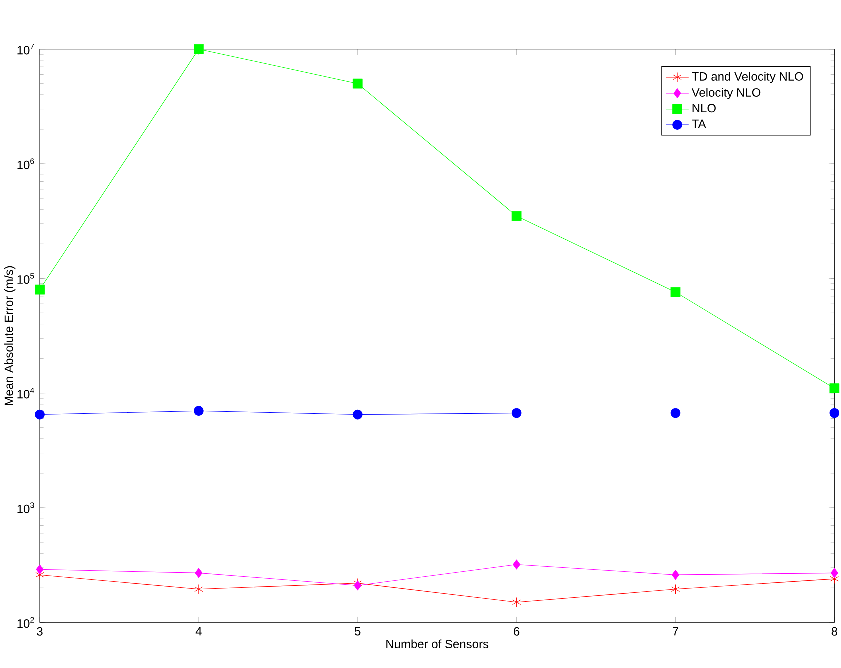  What do you see at coordinates (748, 78) in the screenshot?
I see `legend-label: TD and Velocity NLO` at bounding box center [748, 78].